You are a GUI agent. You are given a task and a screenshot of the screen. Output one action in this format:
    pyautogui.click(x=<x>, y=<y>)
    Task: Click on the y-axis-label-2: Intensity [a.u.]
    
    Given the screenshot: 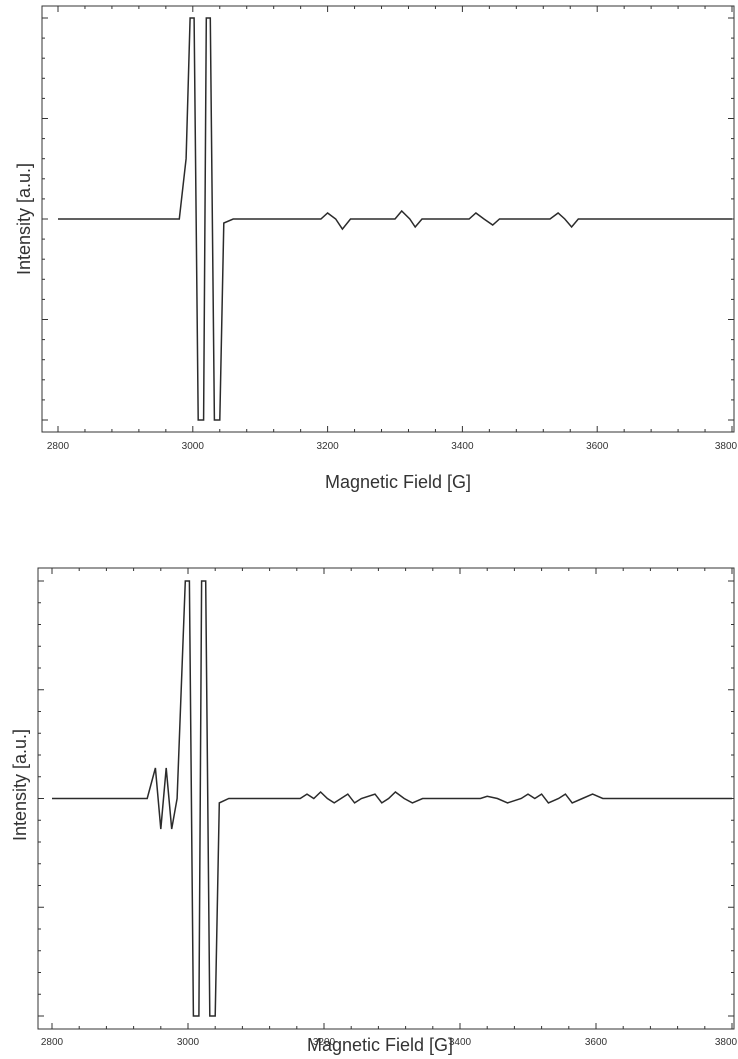 What is the action you would take?
    pyautogui.click(x=20, y=785)
    